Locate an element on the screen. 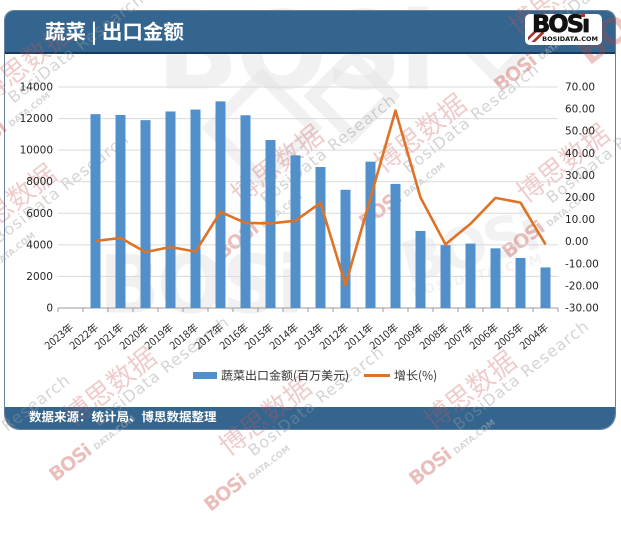 The image size is (621, 544). page-title is located at coordinates (114, 32).